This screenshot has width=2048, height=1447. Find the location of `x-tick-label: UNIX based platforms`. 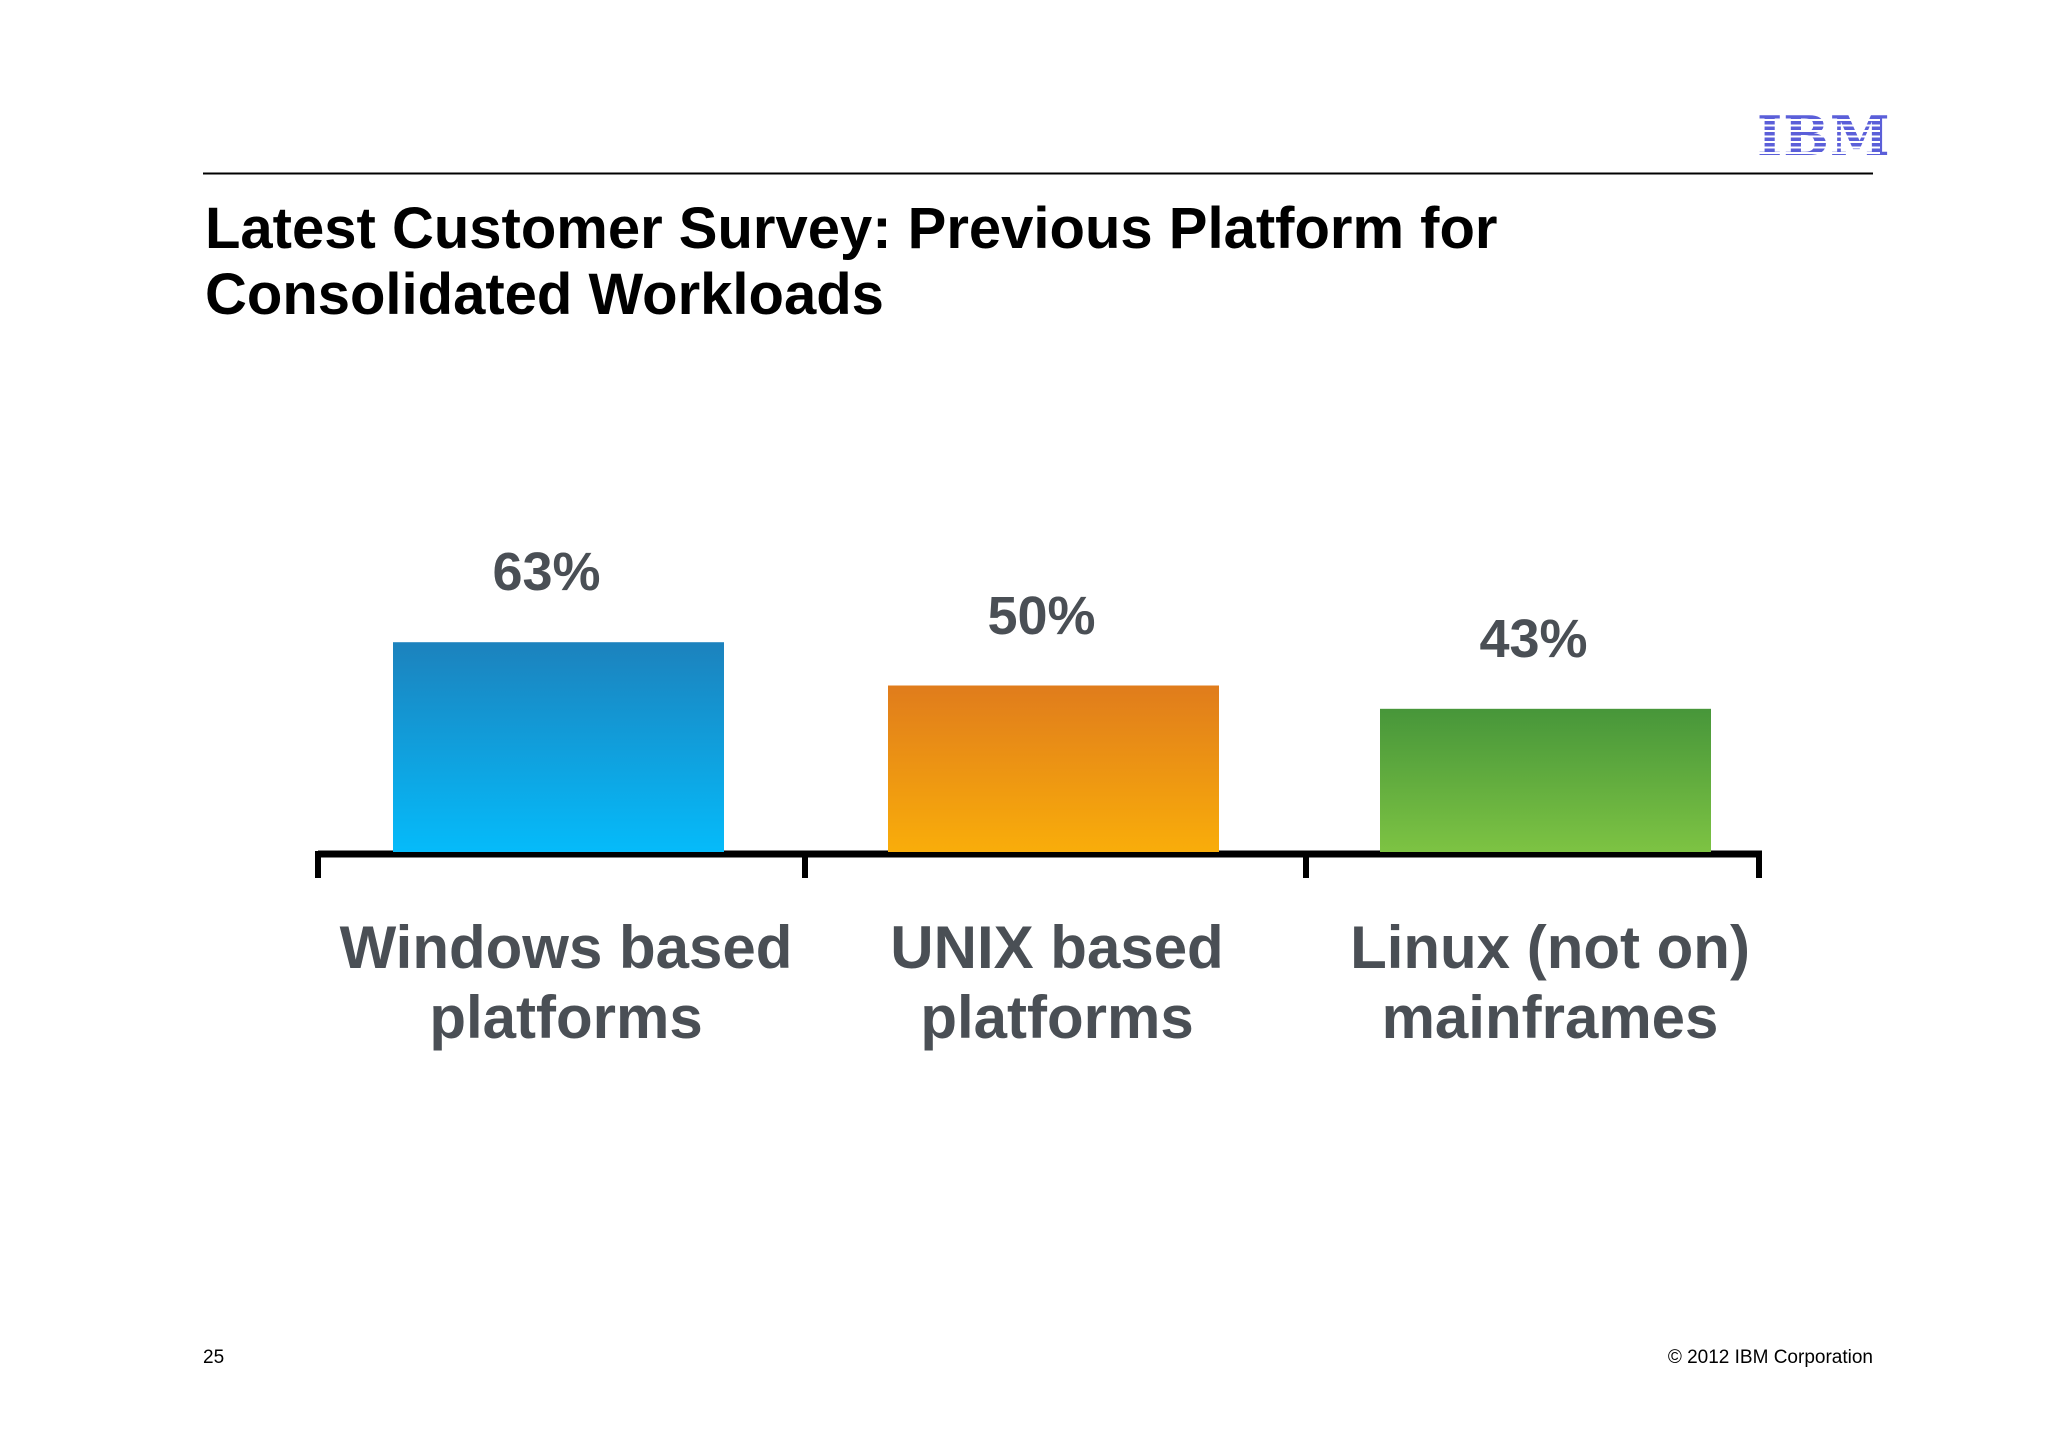

x-tick-label: UNIX based platforms is located at coordinates (1057, 982).